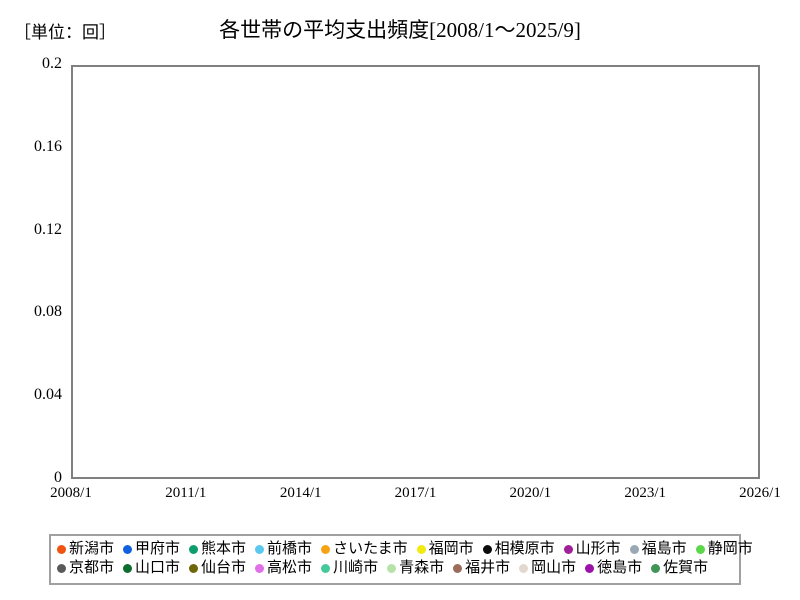  I want to click on x-tick-2026-1: 2026/1, so click(760, 493).